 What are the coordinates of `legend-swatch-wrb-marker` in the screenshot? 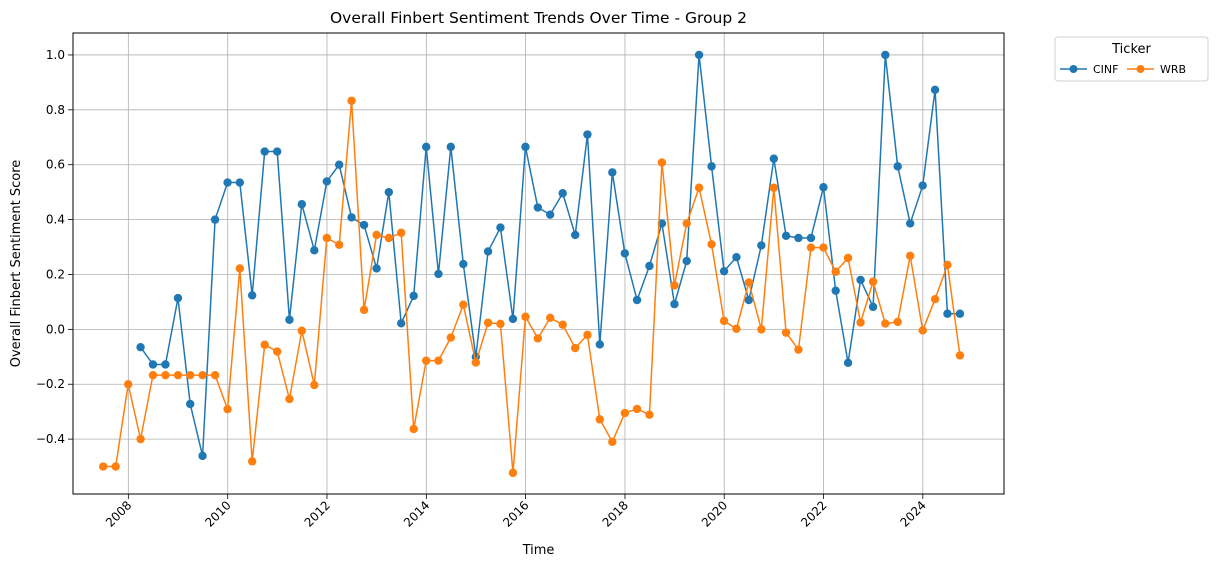 It's located at (1140, 69).